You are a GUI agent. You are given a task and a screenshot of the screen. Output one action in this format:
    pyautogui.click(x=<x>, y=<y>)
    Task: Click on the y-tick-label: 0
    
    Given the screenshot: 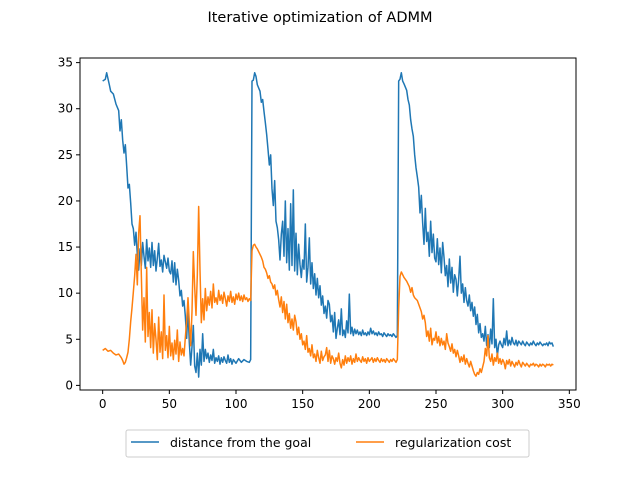 What is the action you would take?
    pyautogui.click(x=69, y=385)
    